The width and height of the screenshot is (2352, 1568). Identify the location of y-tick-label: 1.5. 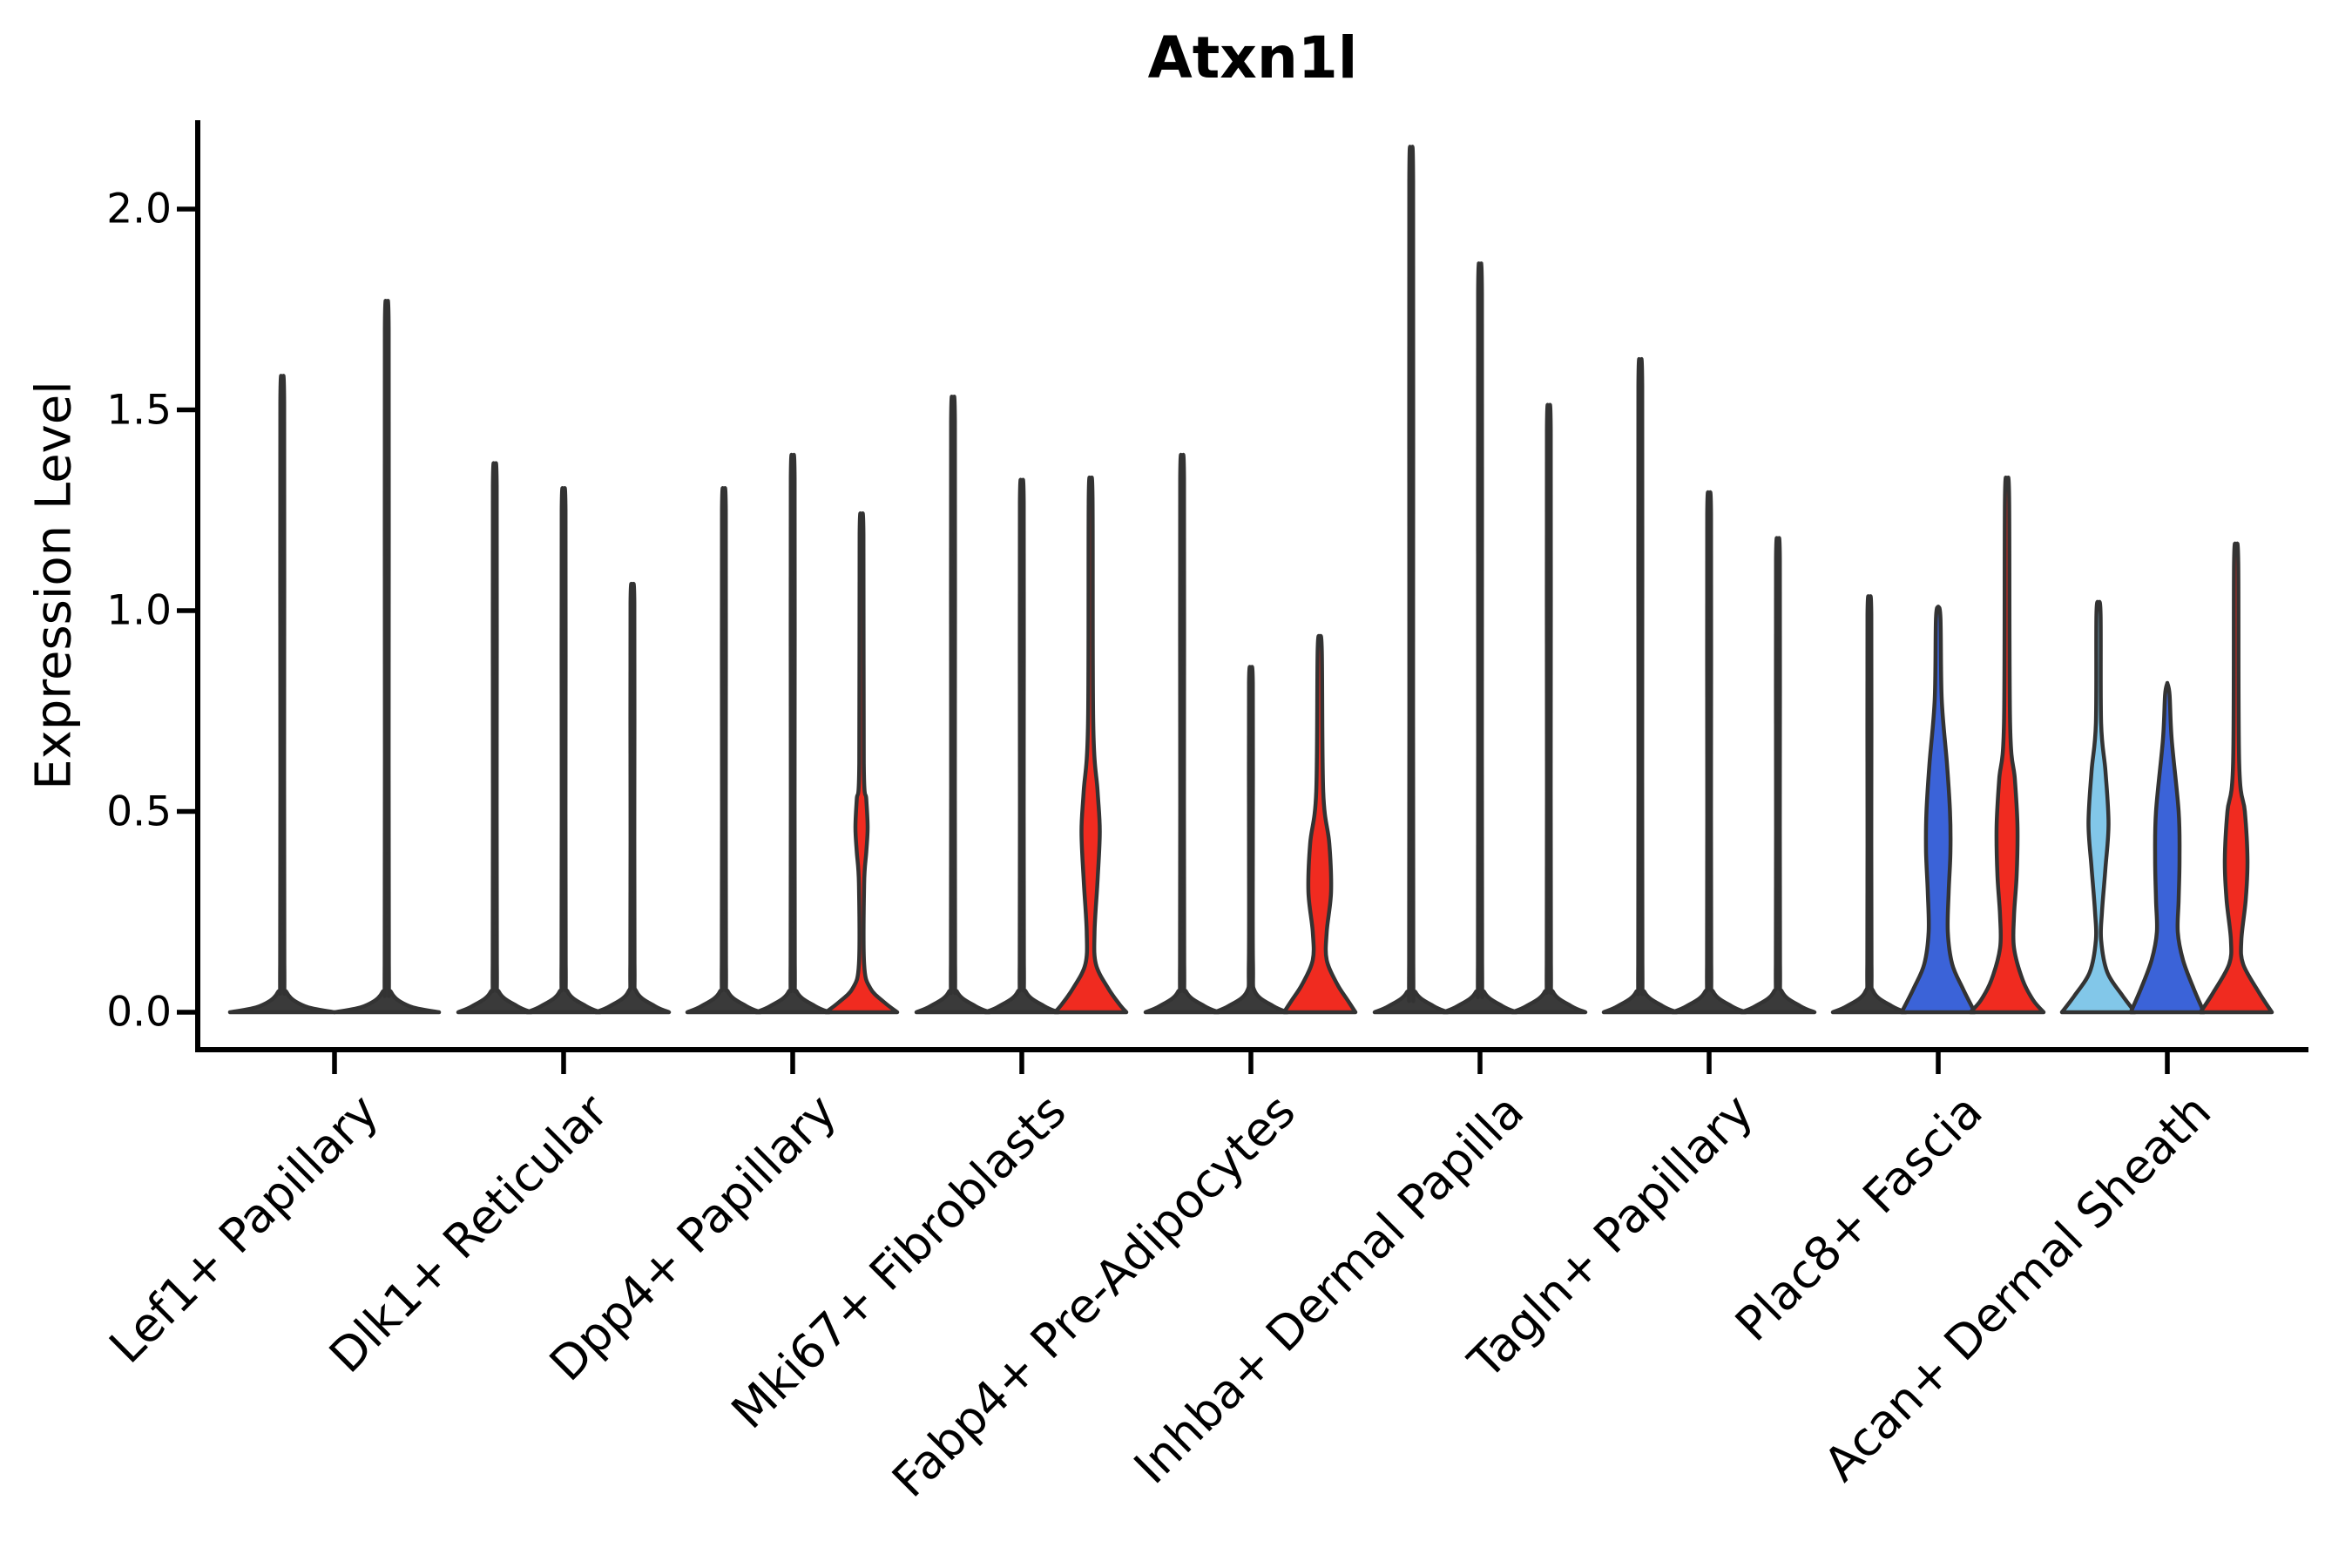
(139, 410).